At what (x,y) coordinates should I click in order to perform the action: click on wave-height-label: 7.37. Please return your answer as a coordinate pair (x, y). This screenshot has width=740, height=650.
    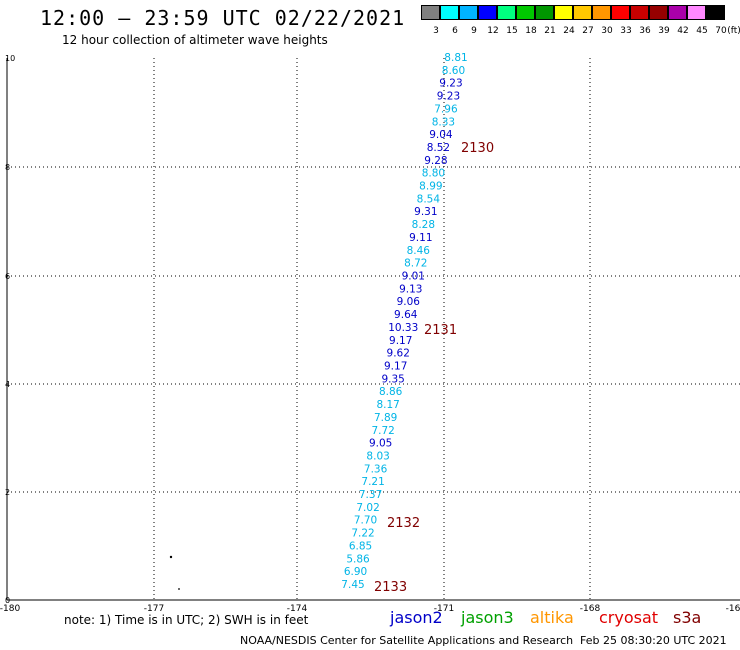
    Looking at the image, I should click on (370, 495).